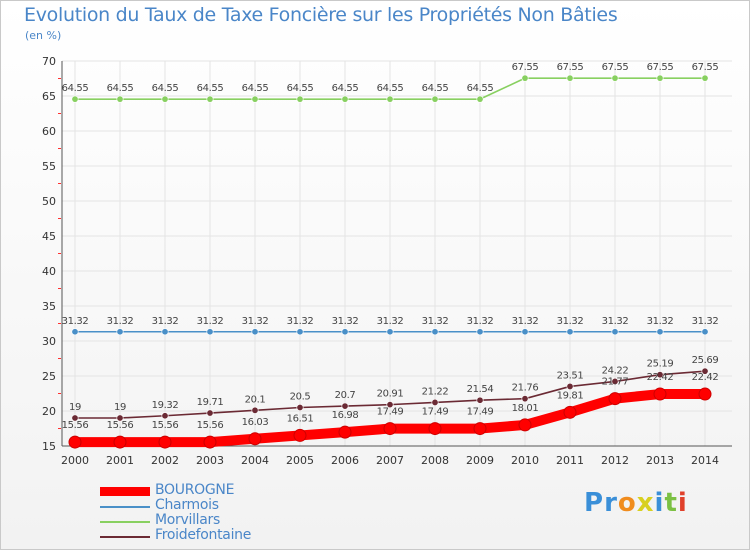  I want to click on data-label-morvillars-2011: 67.55, so click(570, 67).